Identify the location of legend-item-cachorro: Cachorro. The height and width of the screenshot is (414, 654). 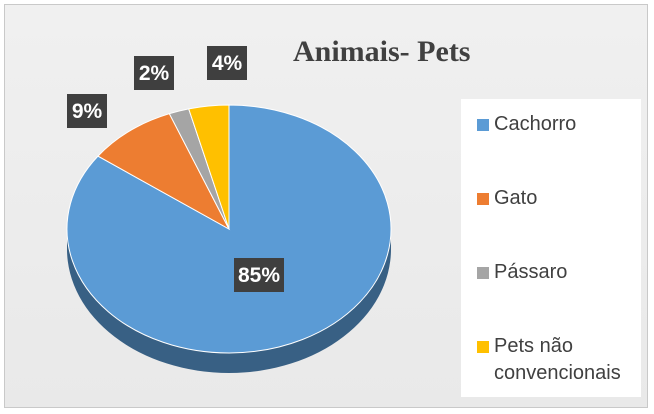
(526, 124).